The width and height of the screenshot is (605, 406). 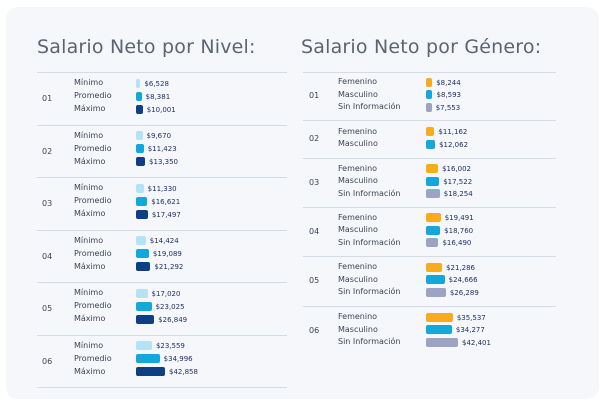 What do you see at coordinates (457, 169) in the screenshot?
I see `value-label: $16,002` at bounding box center [457, 169].